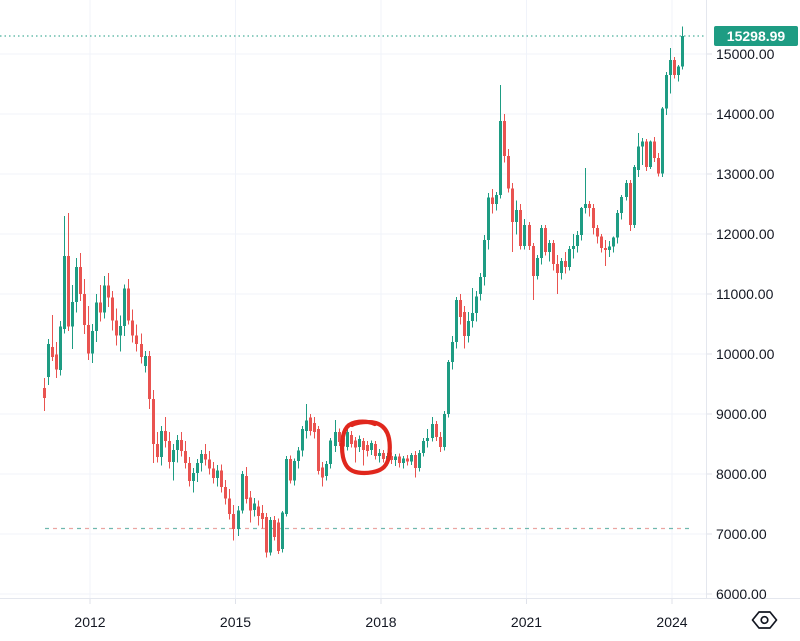 The width and height of the screenshot is (800, 641). What do you see at coordinates (741, 594) in the screenshot?
I see `price-scale-label: 6000.00` at bounding box center [741, 594].